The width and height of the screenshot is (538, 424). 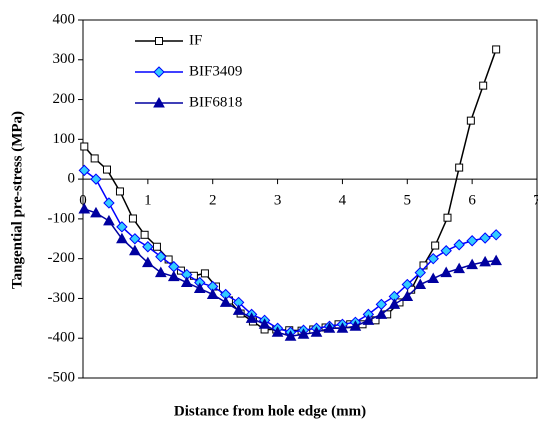 What do you see at coordinates (62, 258) in the screenshot?
I see `y-tick-label: -200` at bounding box center [62, 258].